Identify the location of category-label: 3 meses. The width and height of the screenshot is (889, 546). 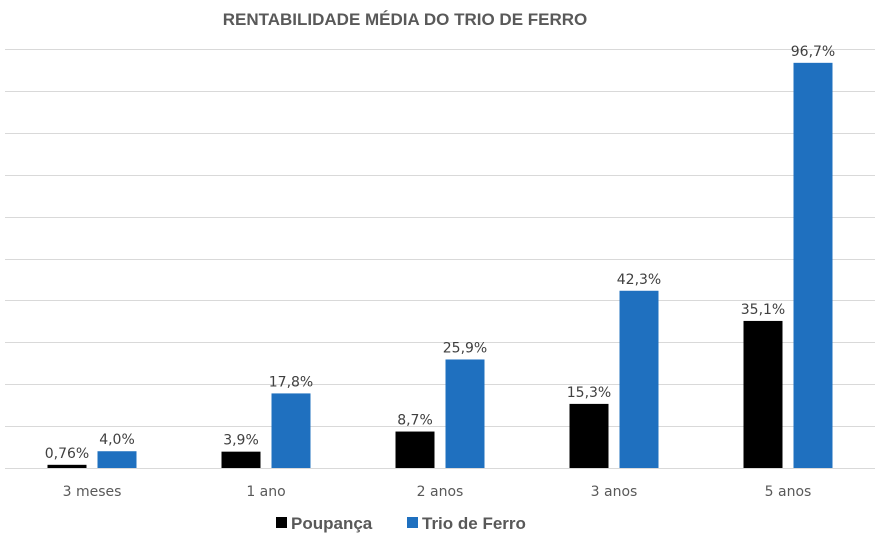
(92, 492).